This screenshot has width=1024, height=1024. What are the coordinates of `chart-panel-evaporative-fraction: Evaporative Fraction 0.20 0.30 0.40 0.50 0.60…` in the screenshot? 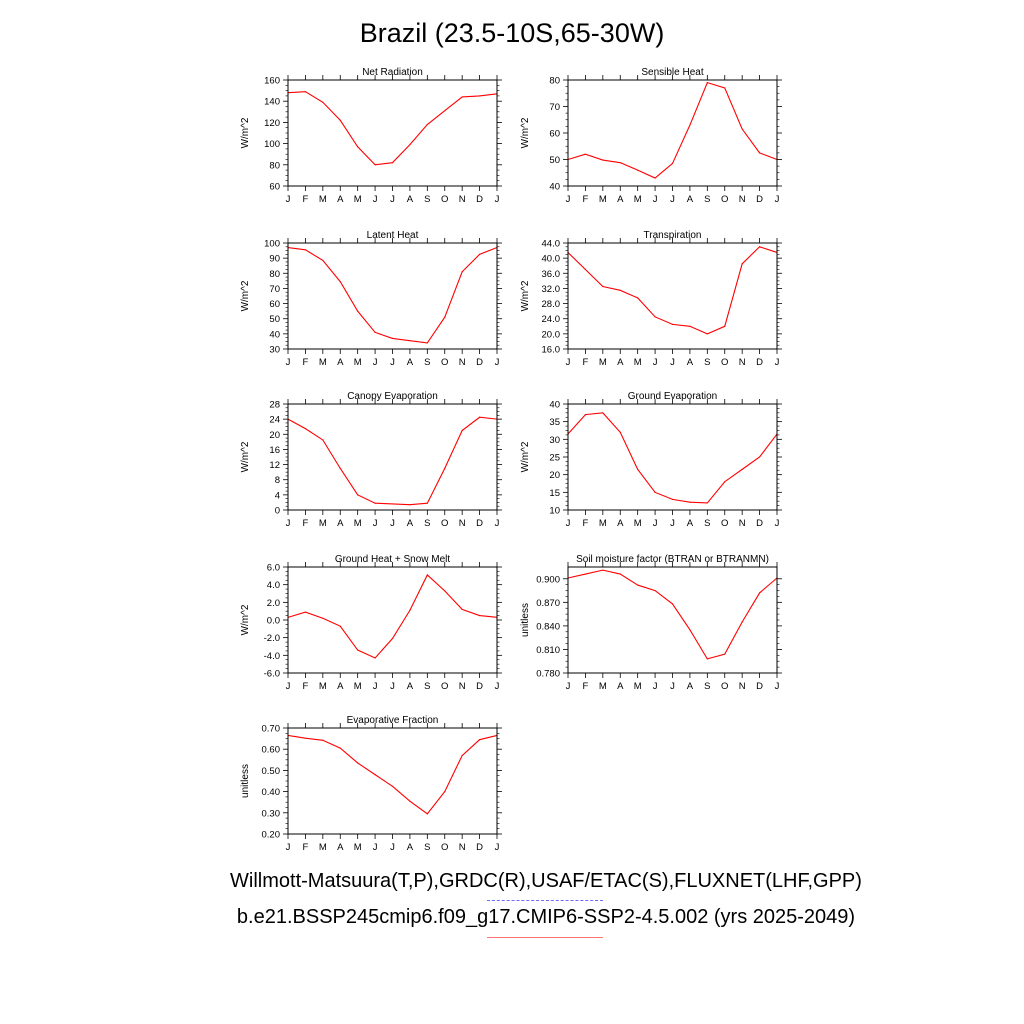 It's located at (371, 784).